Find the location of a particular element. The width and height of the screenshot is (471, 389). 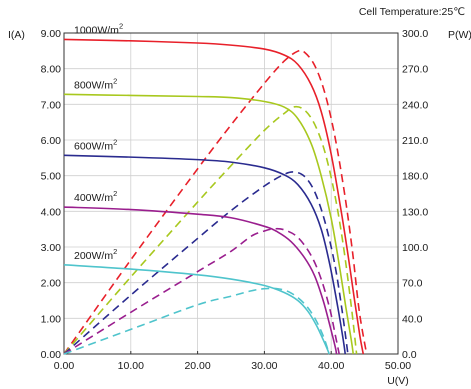

left-y-tick-label: 1.00 is located at coordinates (51, 319).